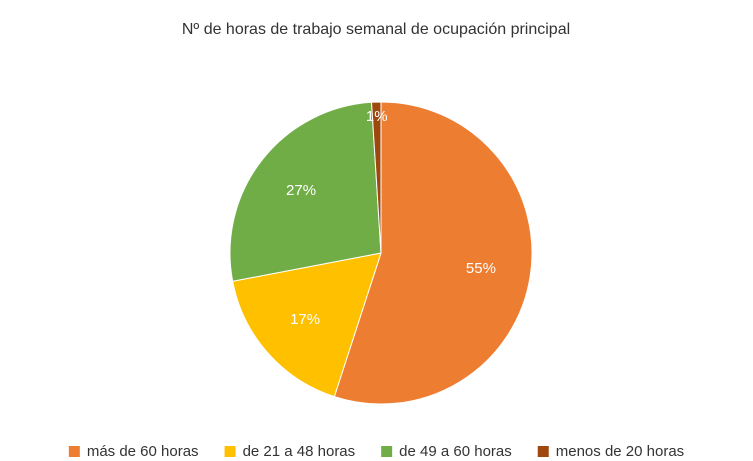  I want to click on data-label: 17%, so click(305, 319).